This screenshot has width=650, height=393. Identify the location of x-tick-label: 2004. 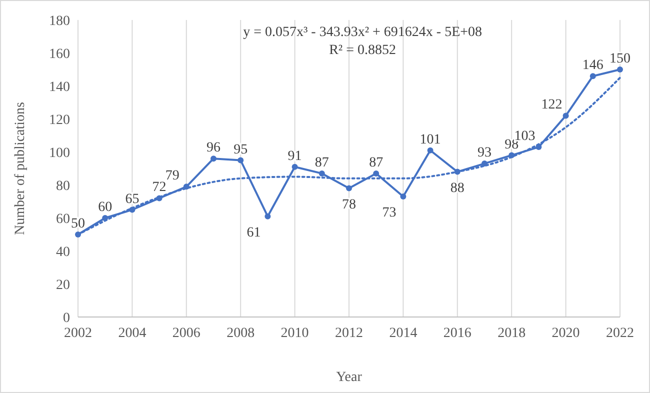
(132, 333).